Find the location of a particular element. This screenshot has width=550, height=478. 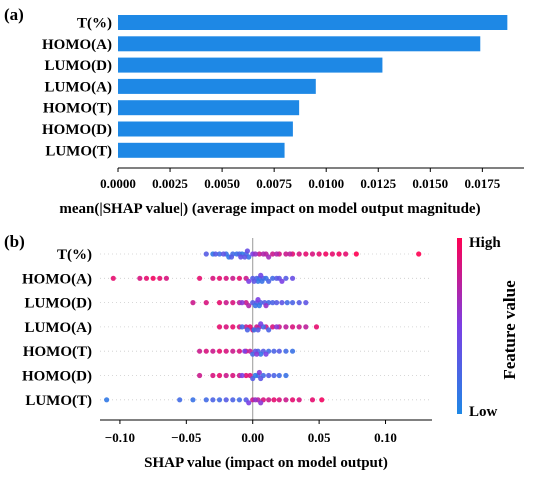

bar-xtick-label: 0.0175 is located at coordinates (482, 183).